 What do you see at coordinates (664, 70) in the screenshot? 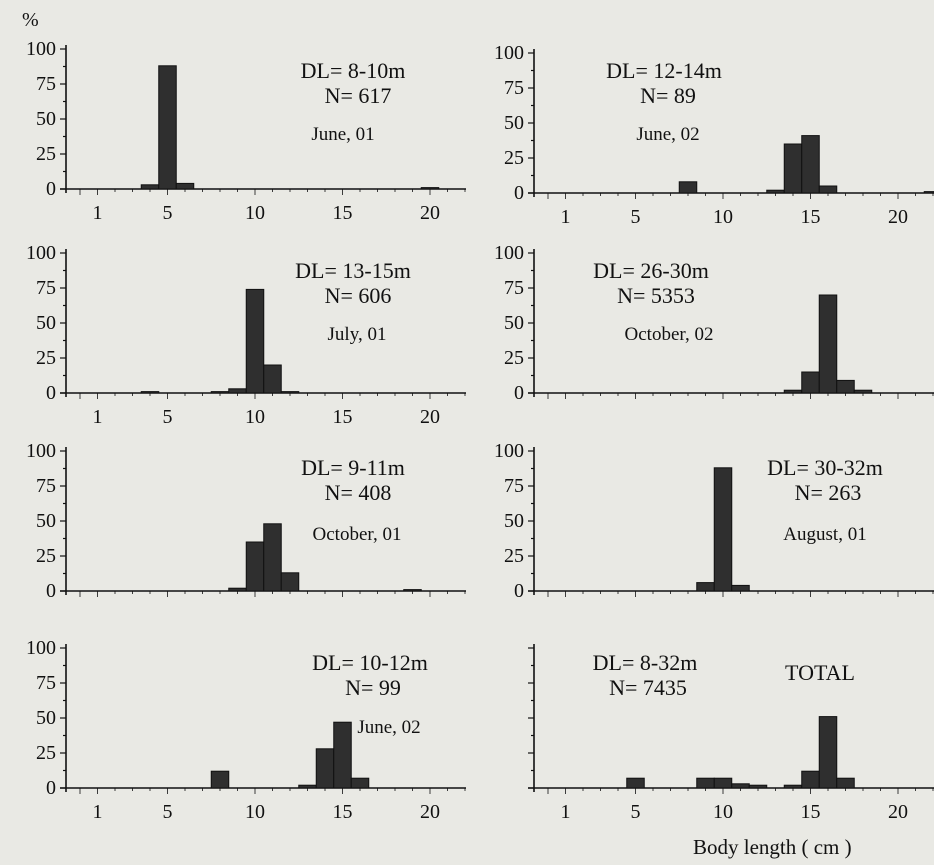
I see `panel-annotation: DL= 12-14m` at bounding box center [664, 70].